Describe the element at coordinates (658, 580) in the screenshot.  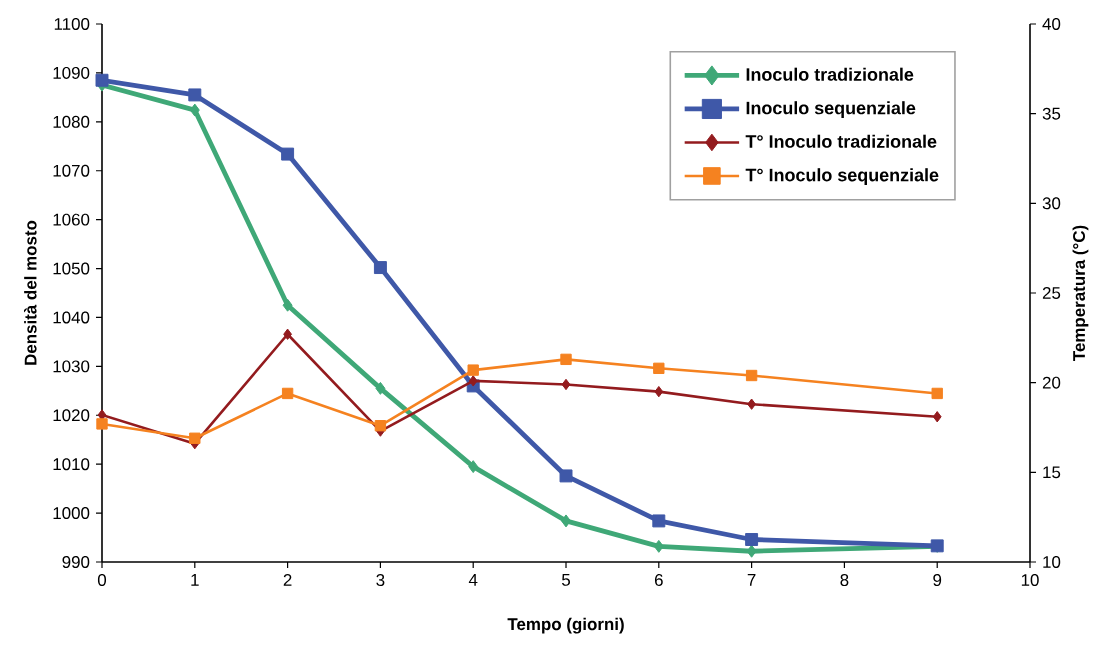
I see `x-tick-label: 6` at that location.